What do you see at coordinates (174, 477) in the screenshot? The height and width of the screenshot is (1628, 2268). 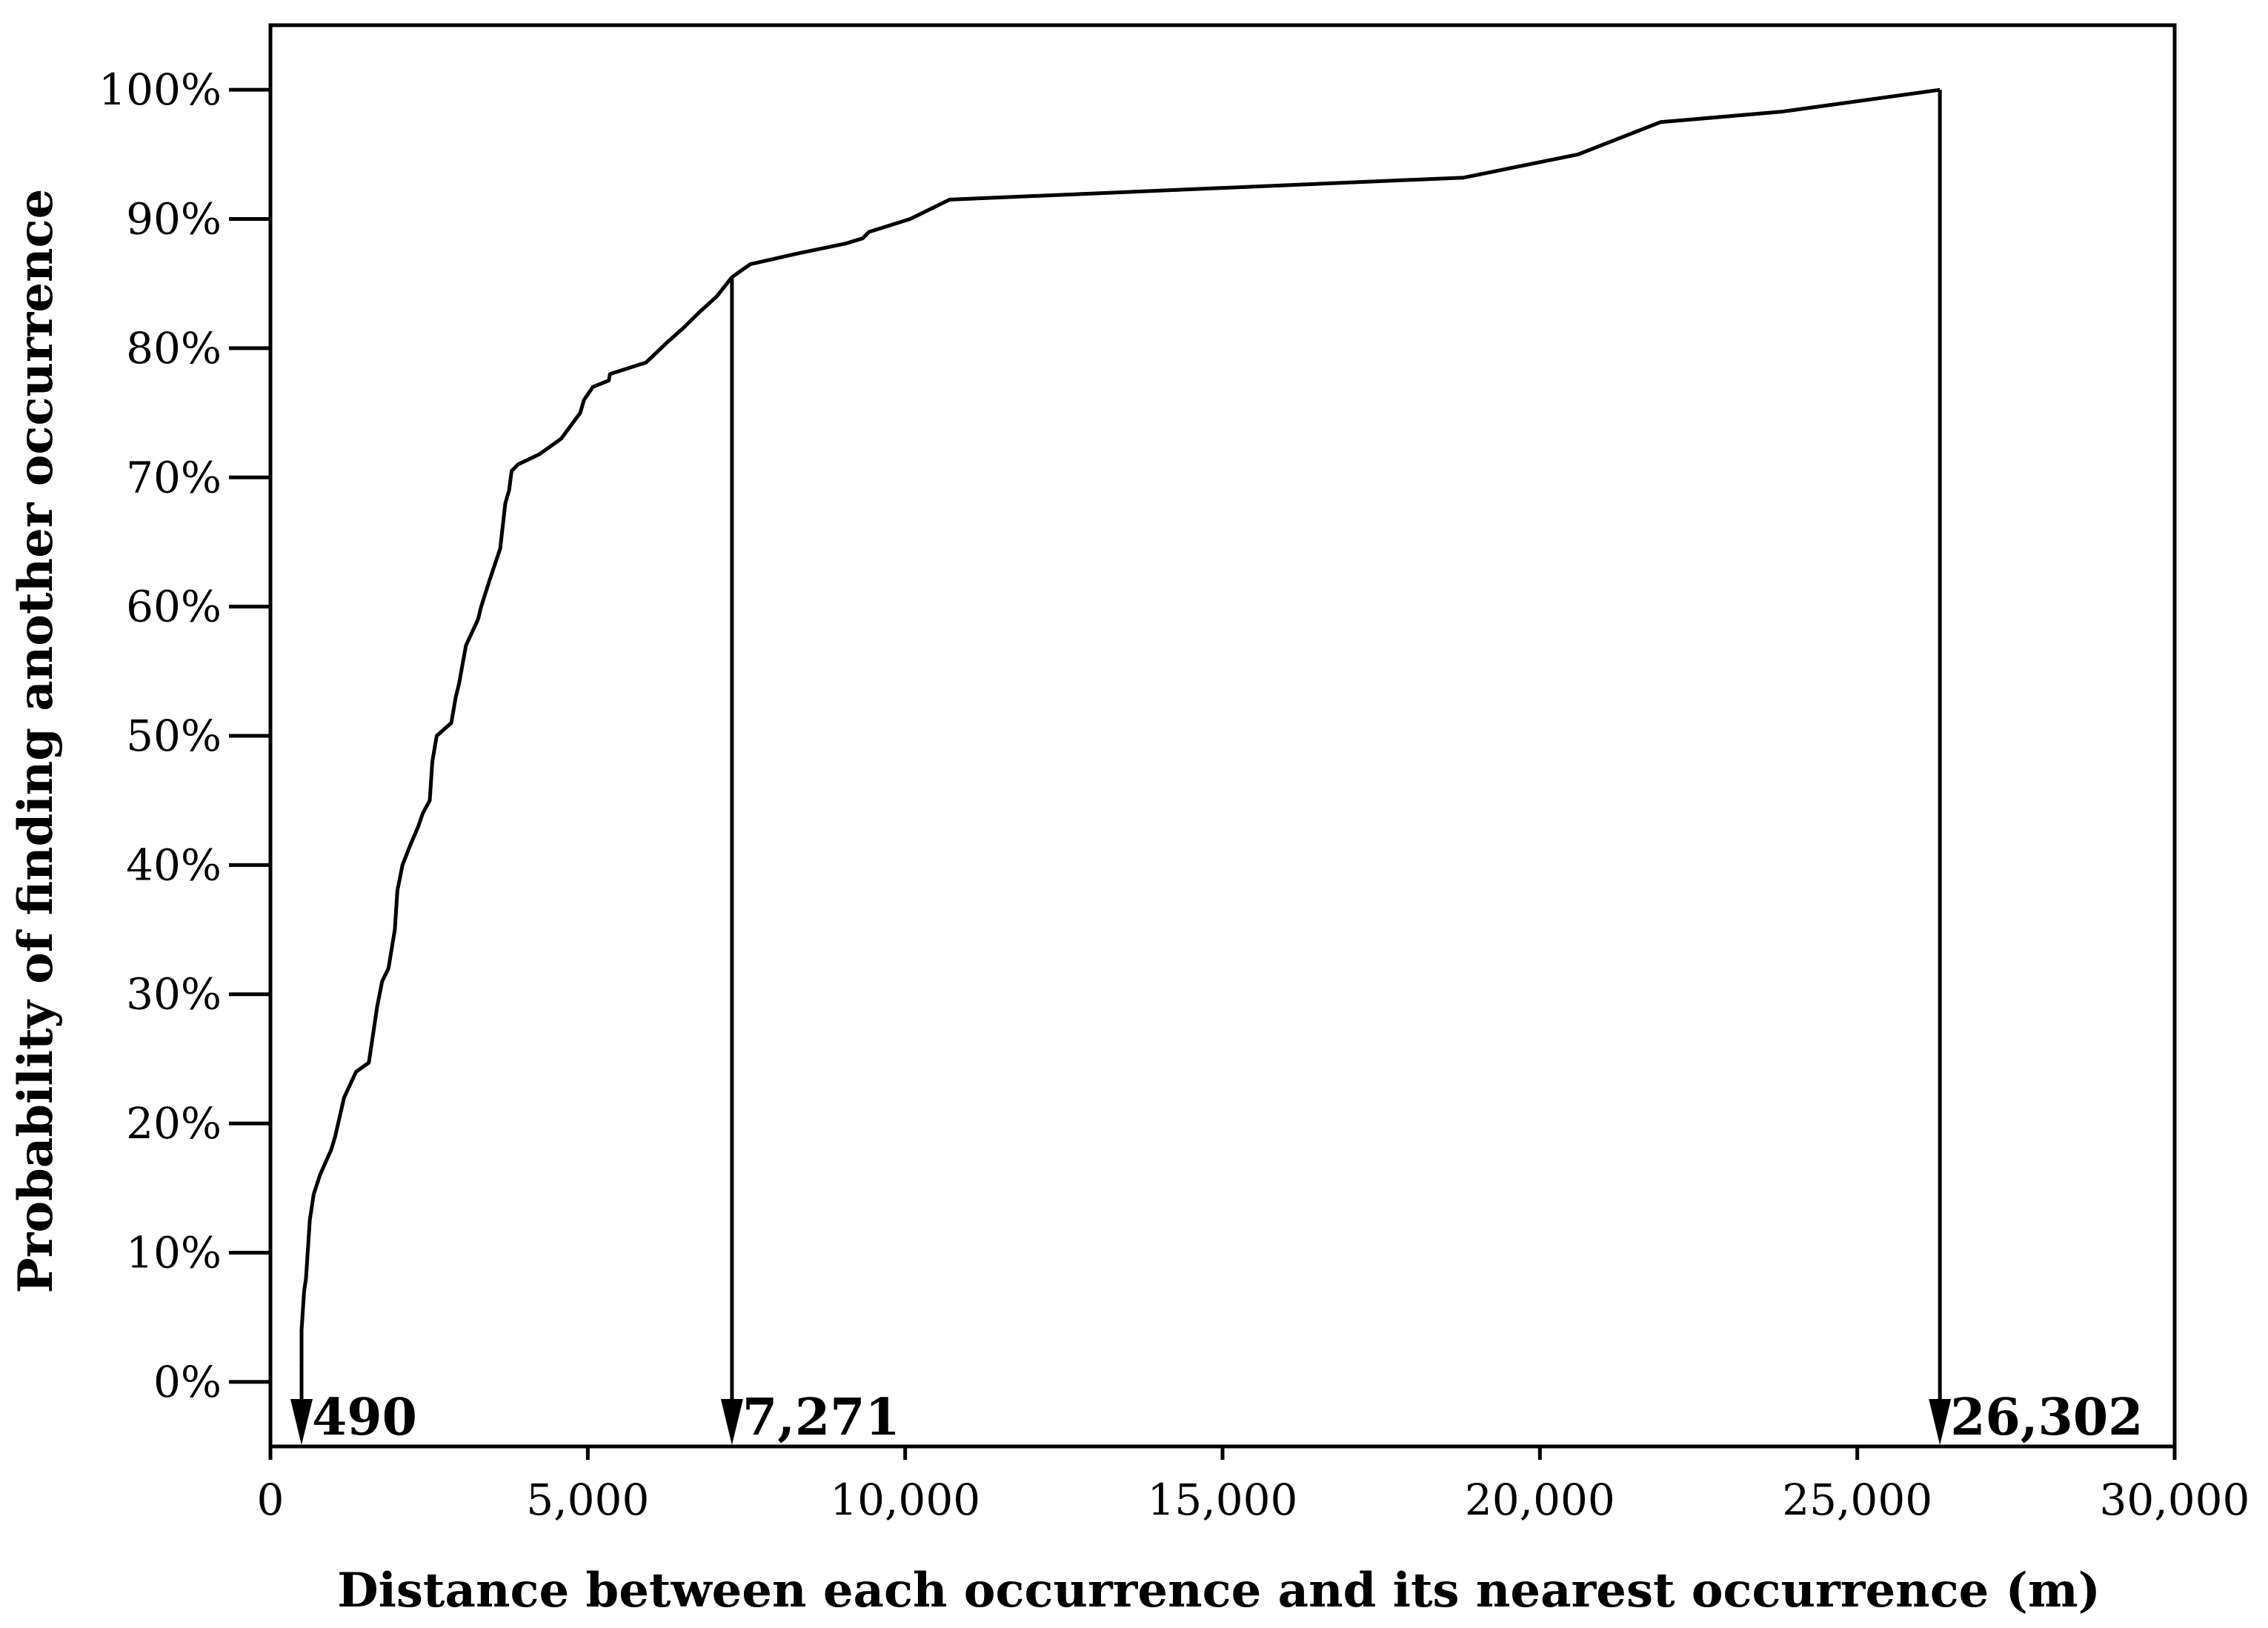 I see `y-tick-label: 70%` at bounding box center [174, 477].